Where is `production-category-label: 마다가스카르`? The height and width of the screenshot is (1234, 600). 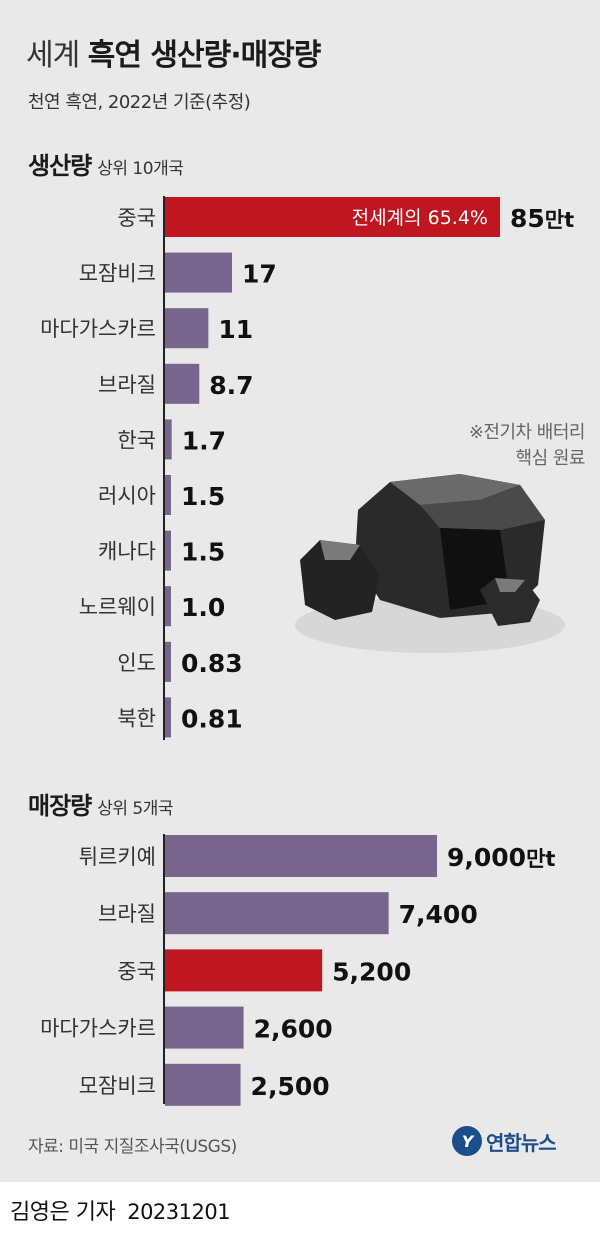 production-category-label: 마다가스카르 is located at coordinates (98, 329).